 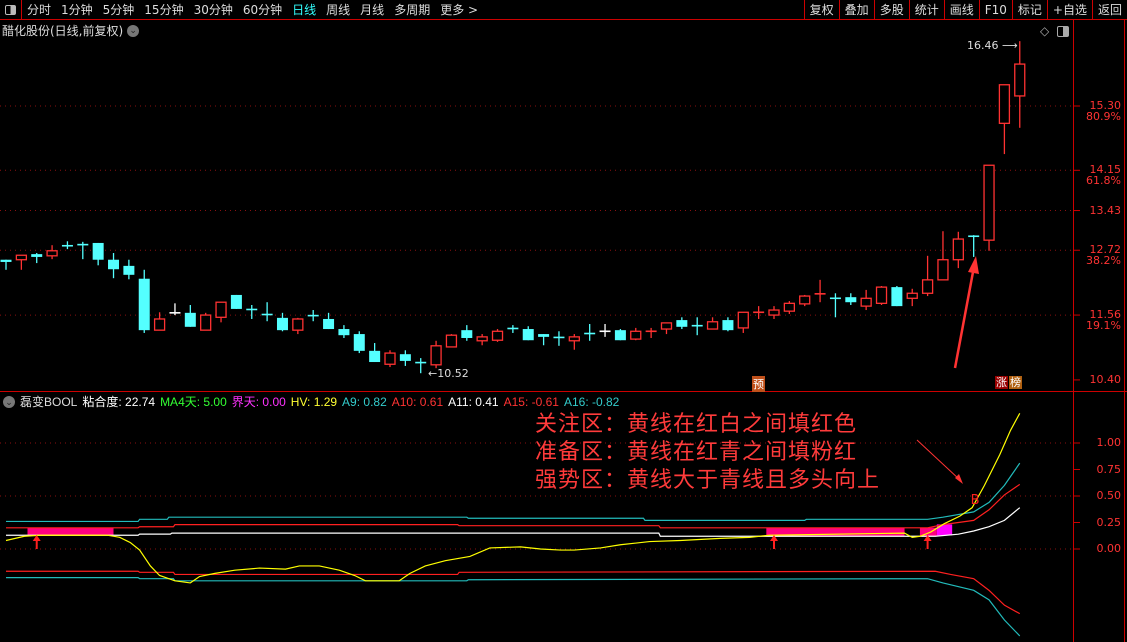 I want to click on period-tabs: 分时 1分钟 5分钟 15分钟 30分钟 60分钟 日线 周线 月线 多周期 更多 >, so click(x=252, y=9).